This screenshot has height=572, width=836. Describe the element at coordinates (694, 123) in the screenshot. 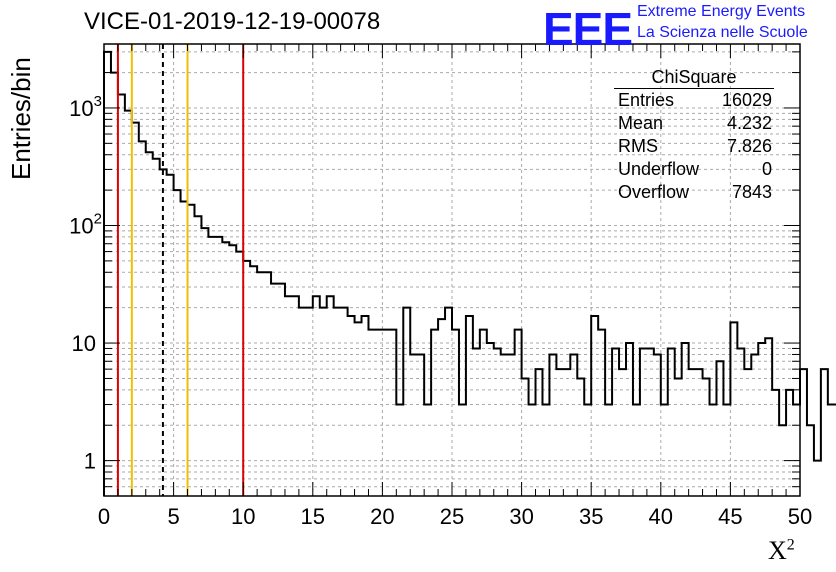

I see `stats-row-mean: Mean 4.232` at that location.